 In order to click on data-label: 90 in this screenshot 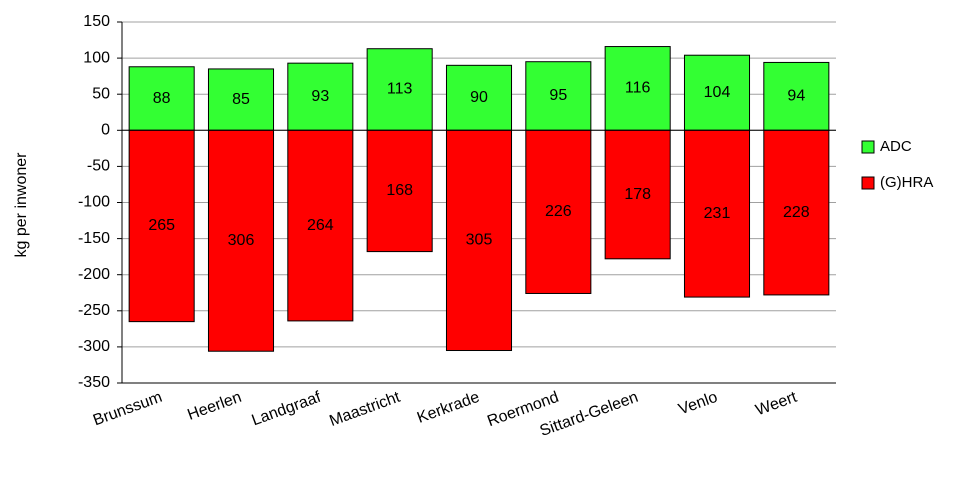, I will do `click(479, 97)`.